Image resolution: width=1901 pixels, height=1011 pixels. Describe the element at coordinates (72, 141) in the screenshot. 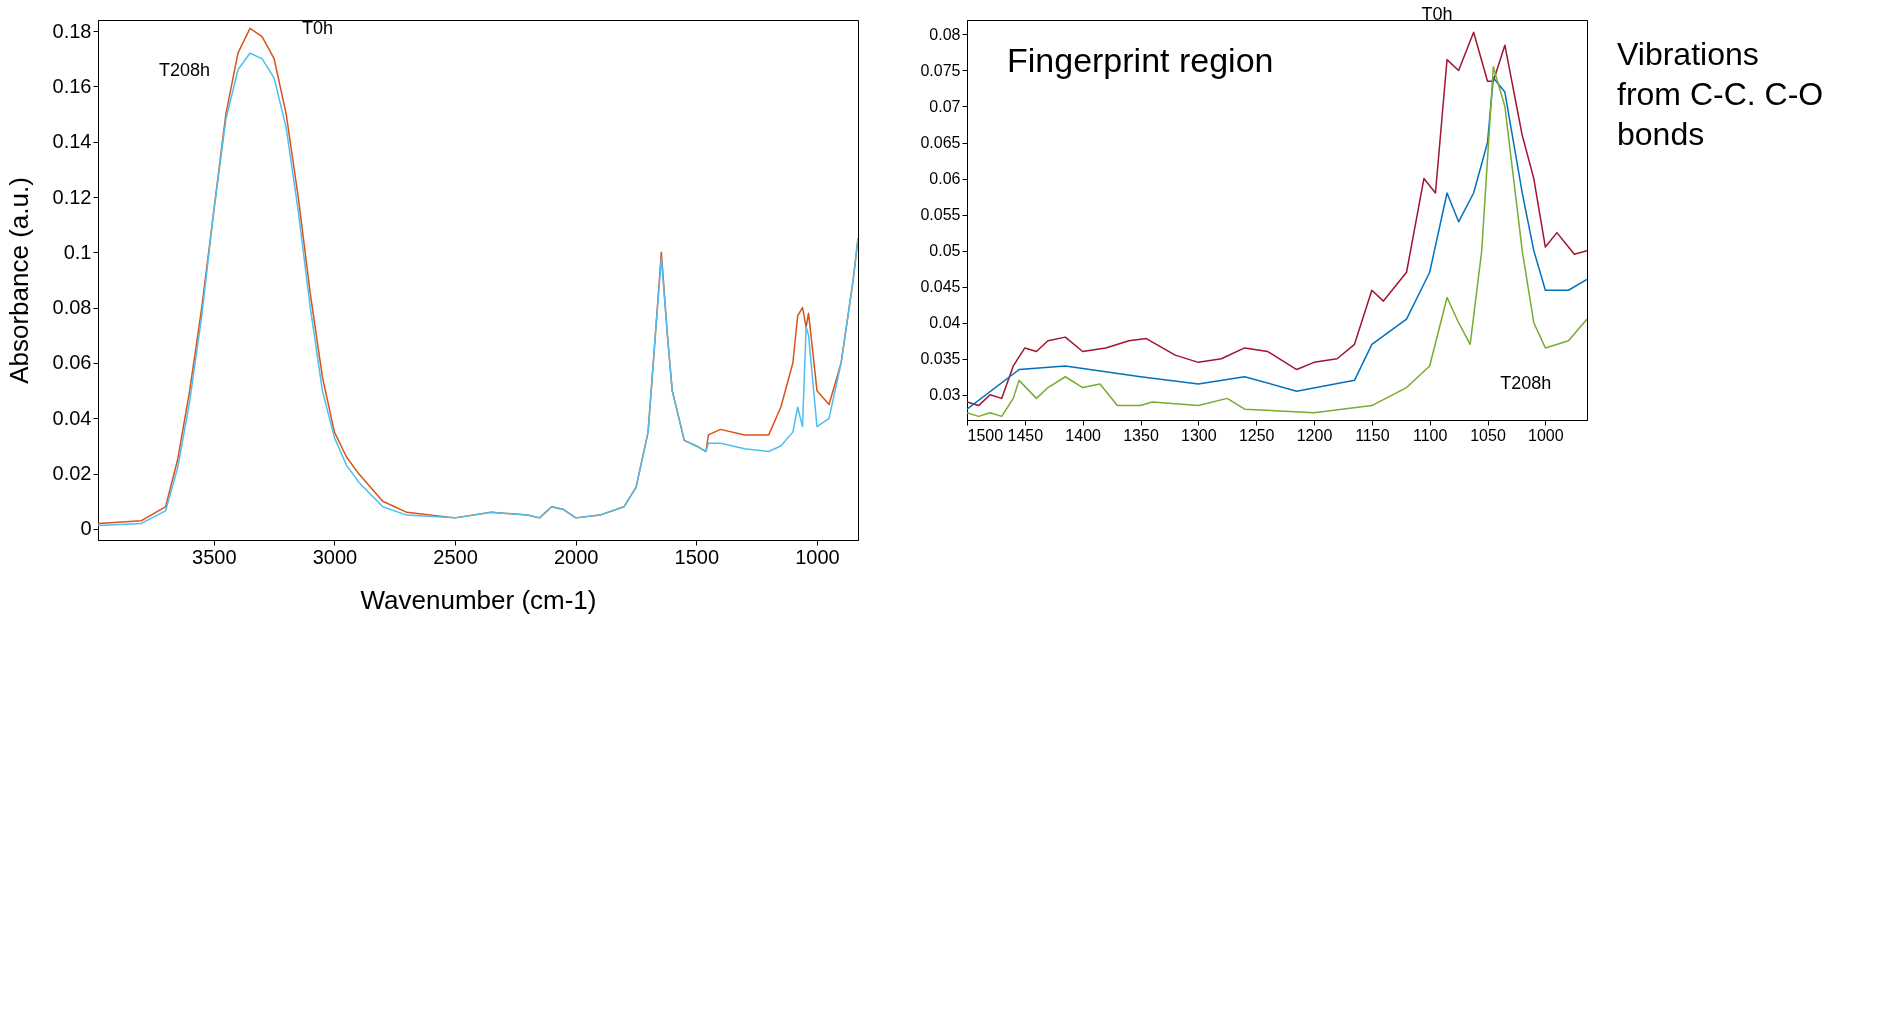

I see `y-tick-label: 0.14` at that location.